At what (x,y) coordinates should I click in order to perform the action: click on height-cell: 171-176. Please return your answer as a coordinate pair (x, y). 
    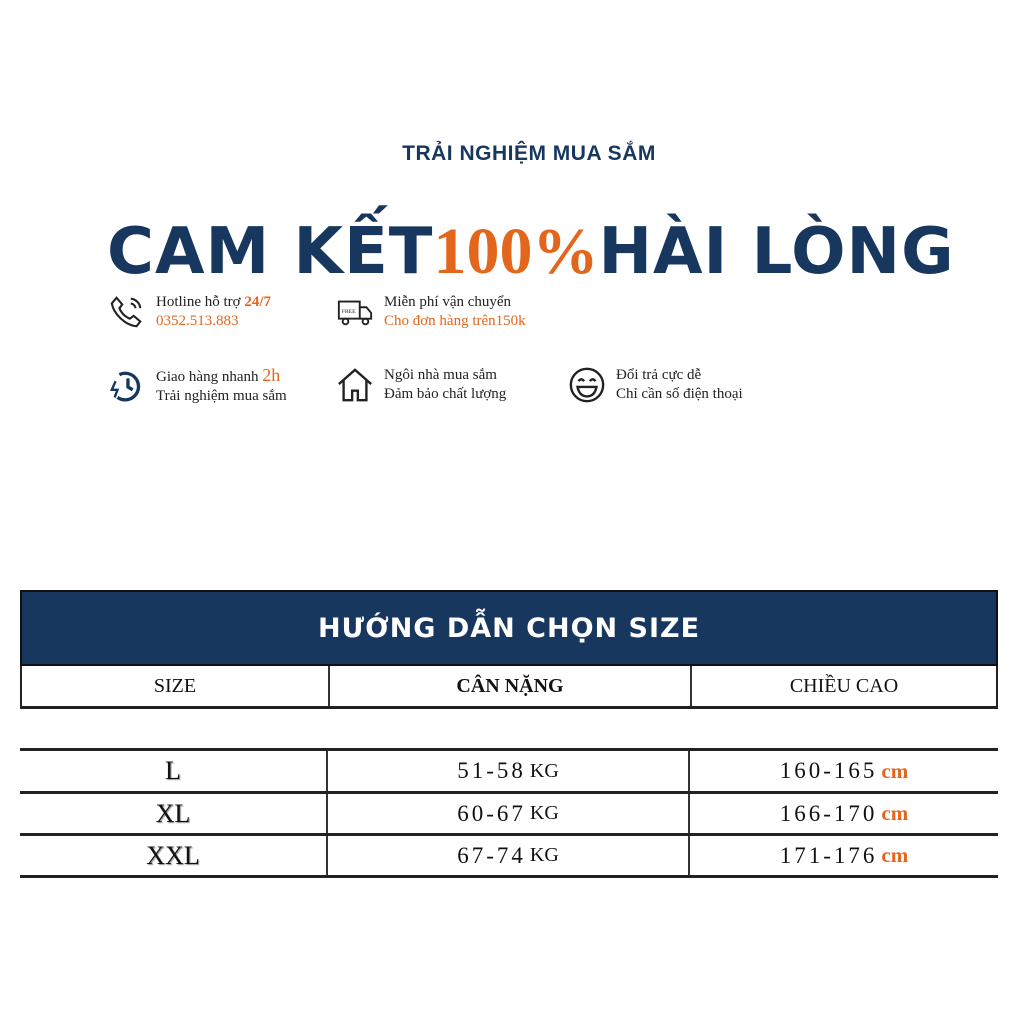
    Looking at the image, I should click on (828, 855).